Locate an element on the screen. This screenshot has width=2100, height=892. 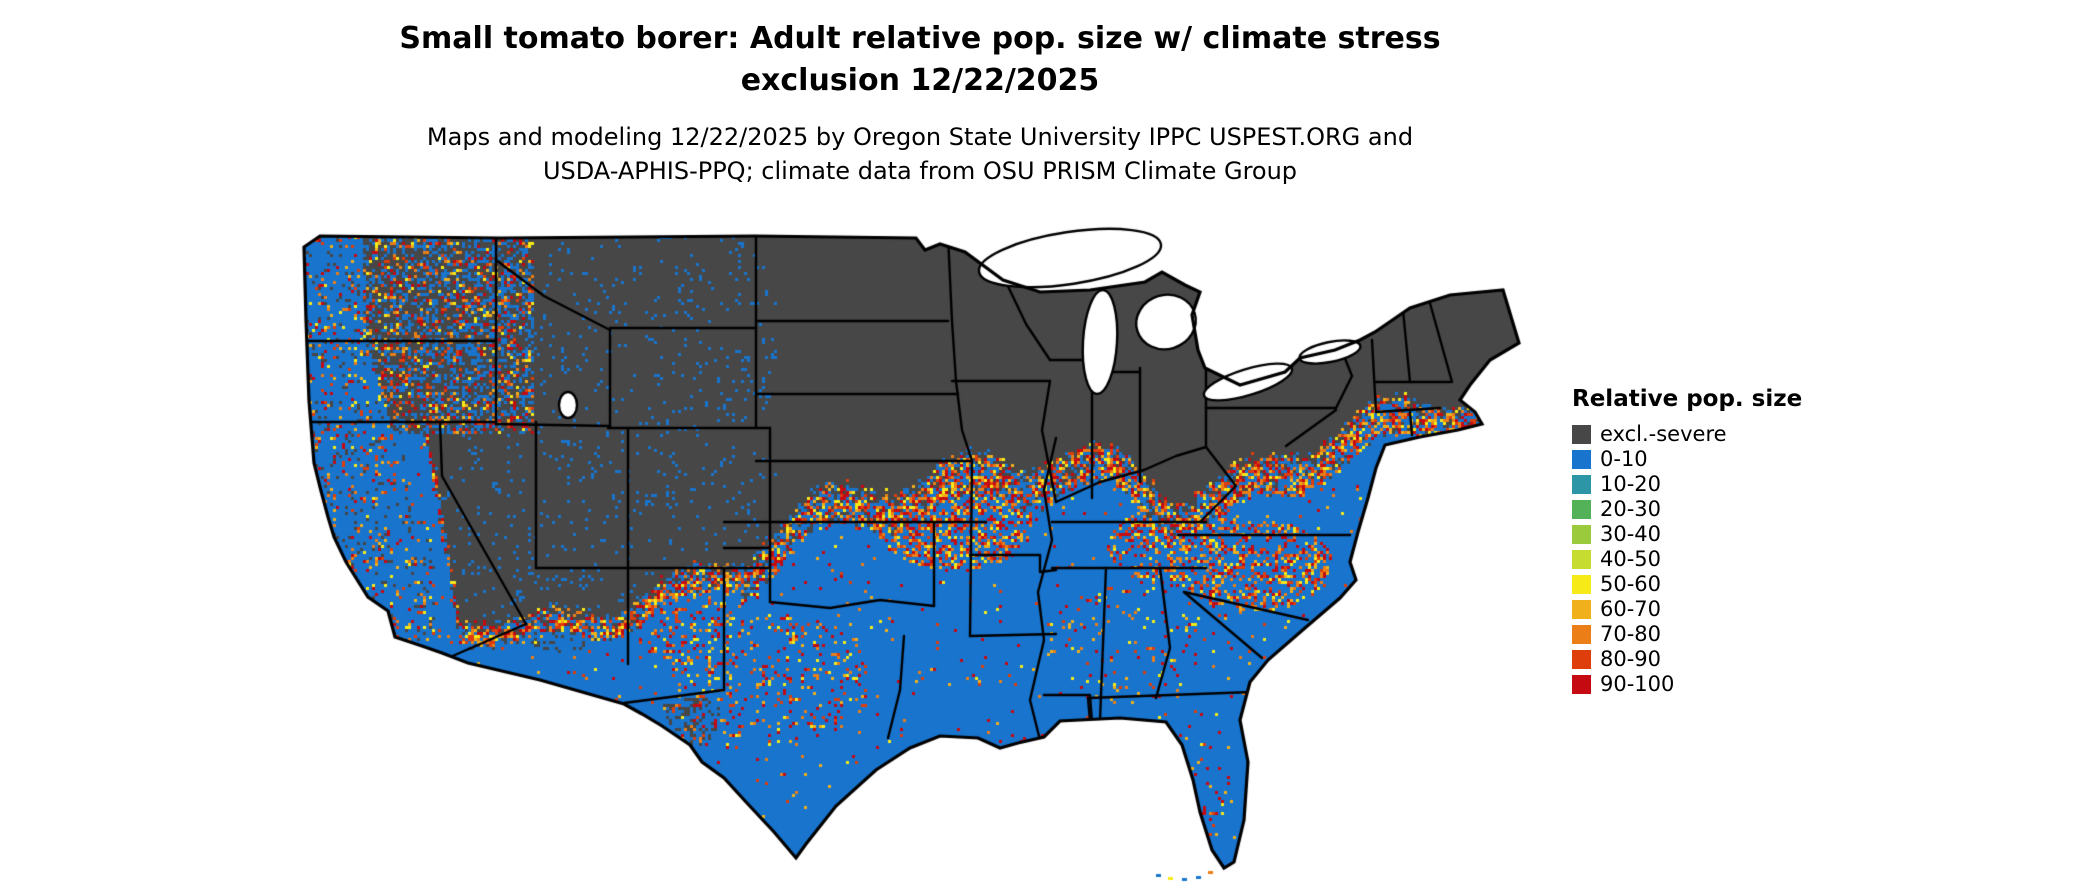
legend-label: 40-50 is located at coordinates (1631, 559).